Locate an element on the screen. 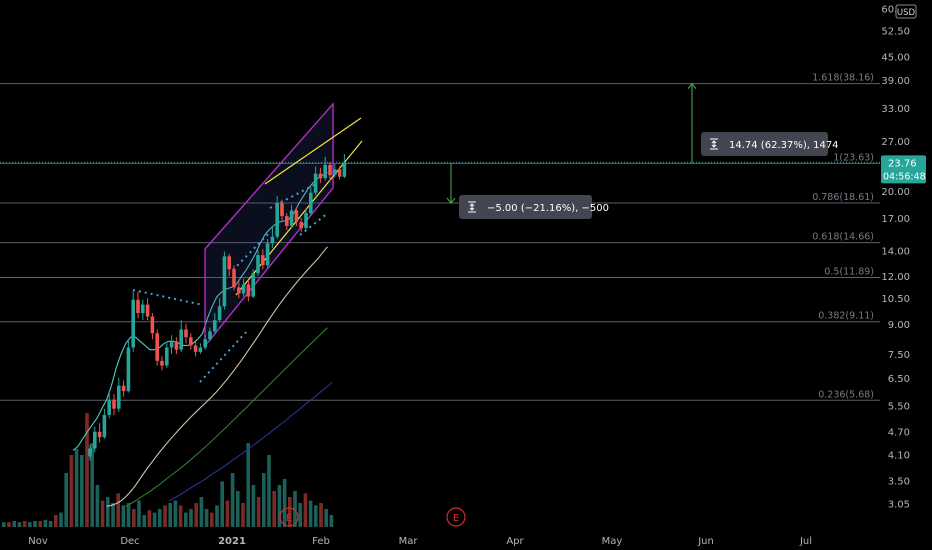 Image resolution: width=932 pixels, height=550 pixels. y-tick-label: 6.50 is located at coordinates (899, 379).